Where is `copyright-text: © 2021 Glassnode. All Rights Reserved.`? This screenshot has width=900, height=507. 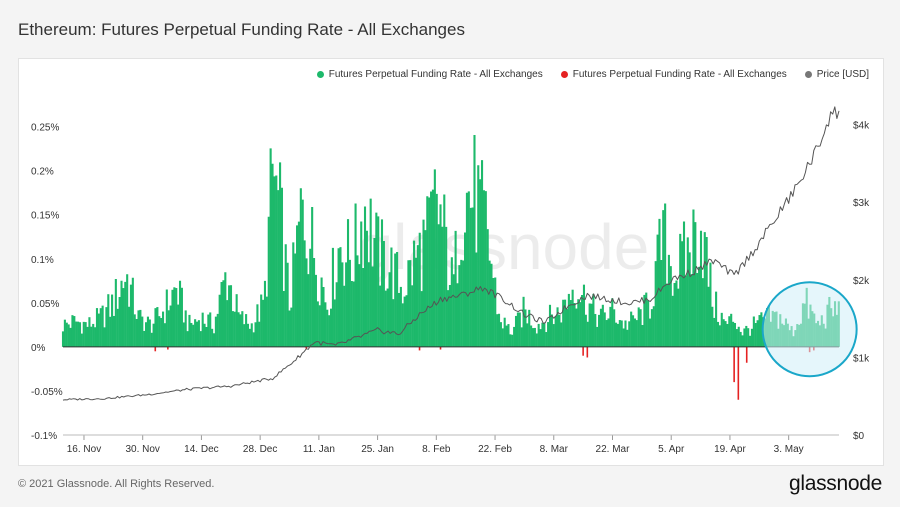 copyright-text: © 2021 Glassnode. All Rights Reserved. is located at coordinates (116, 484).